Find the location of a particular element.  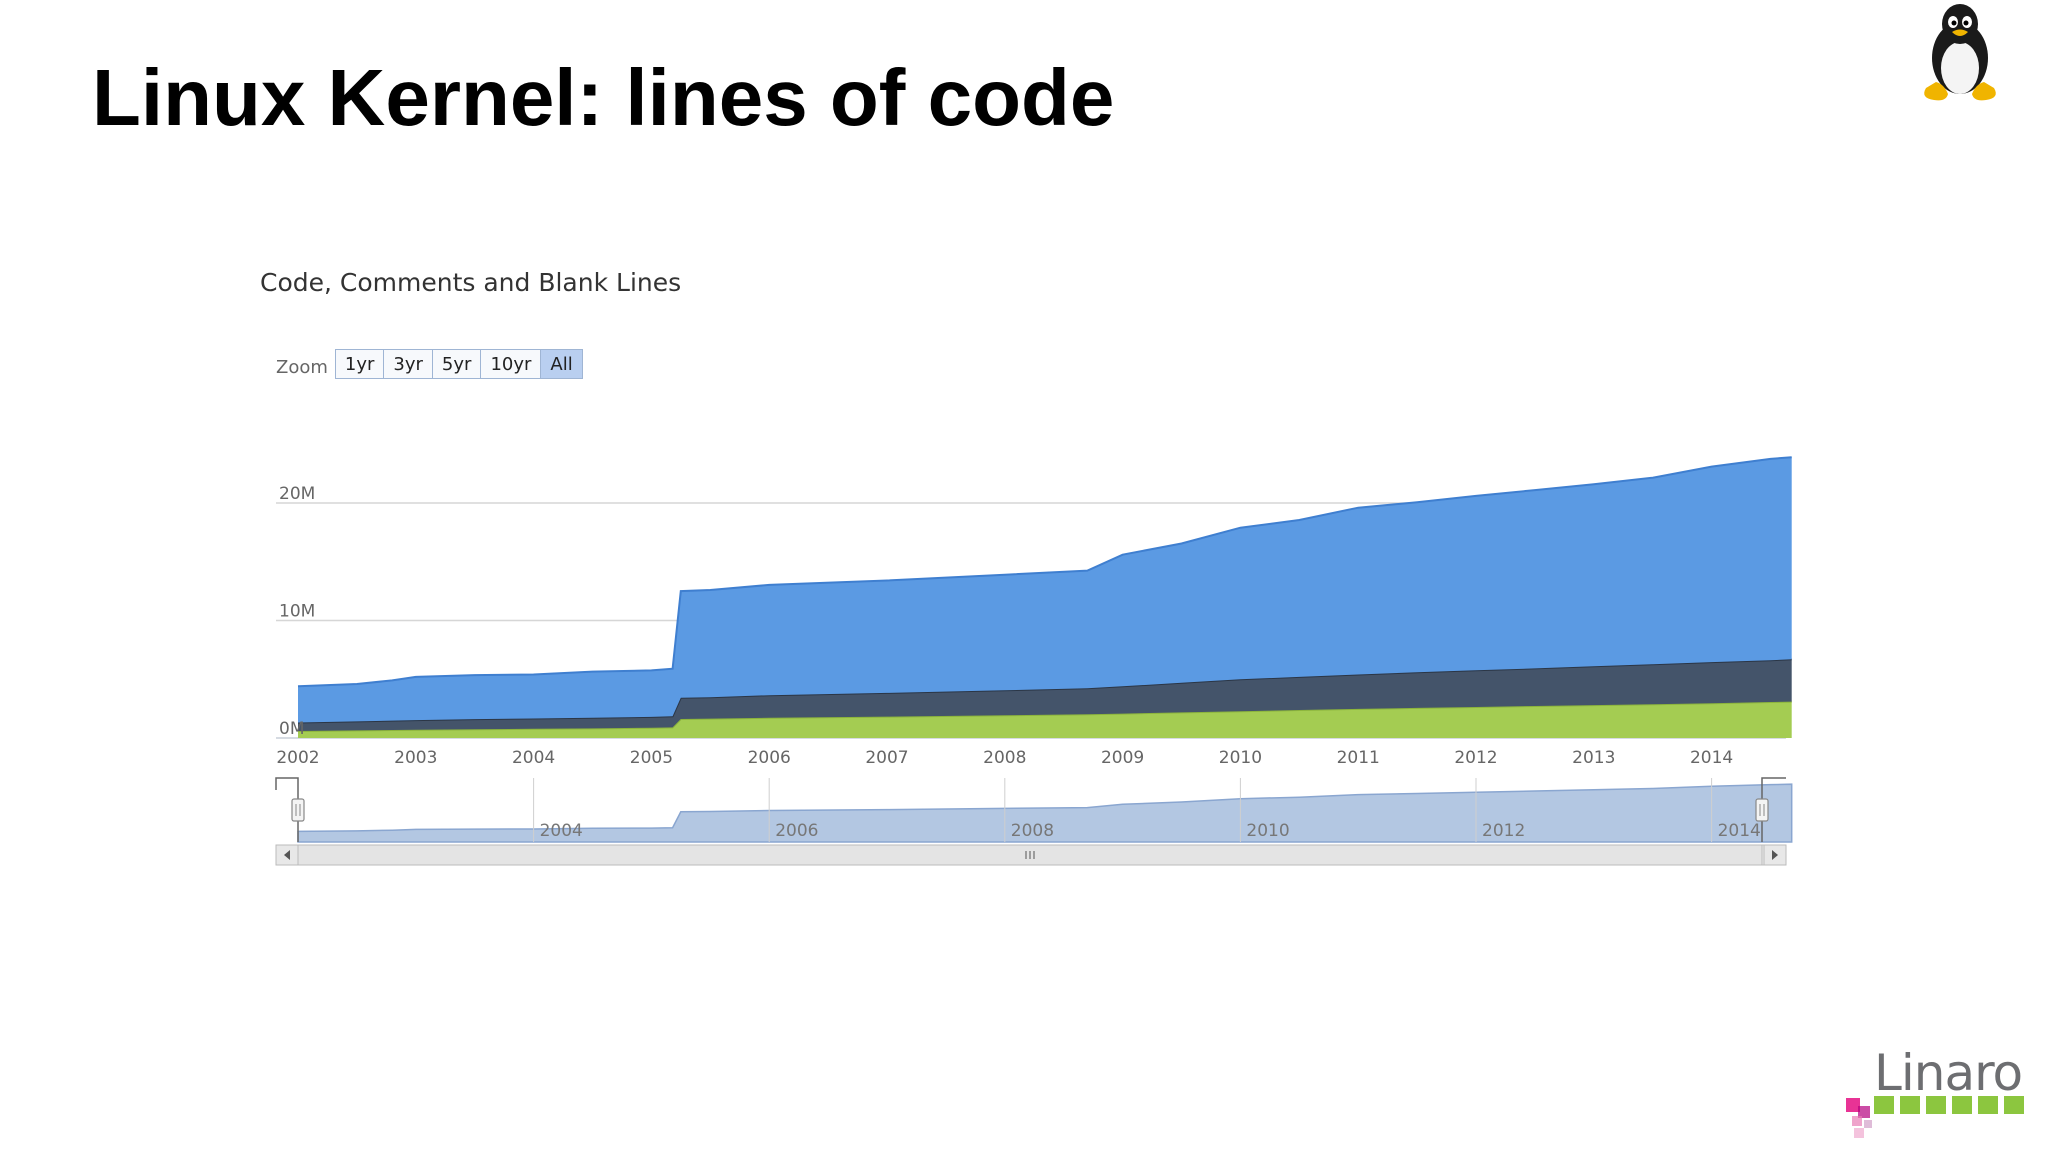

y-tick-label: 20M is located at coordinates (297, 494).